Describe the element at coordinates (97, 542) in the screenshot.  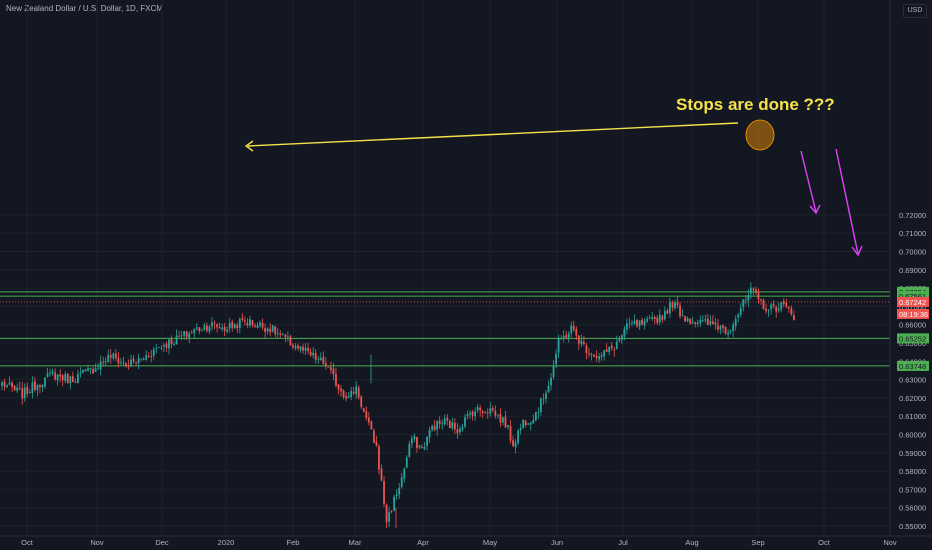
I see `time-tick-label: Nov` at that location.